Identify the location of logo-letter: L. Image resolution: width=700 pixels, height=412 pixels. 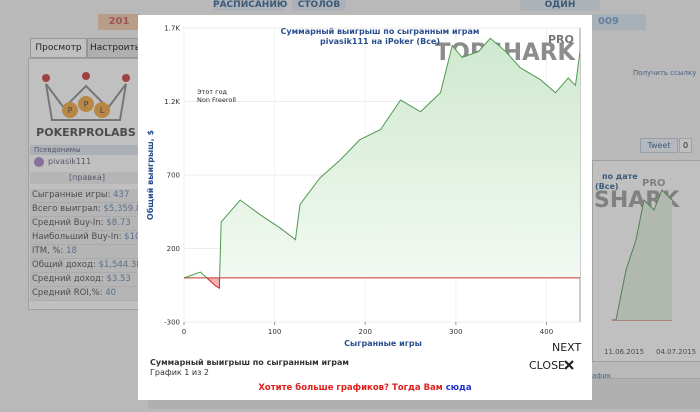
(102, 110).